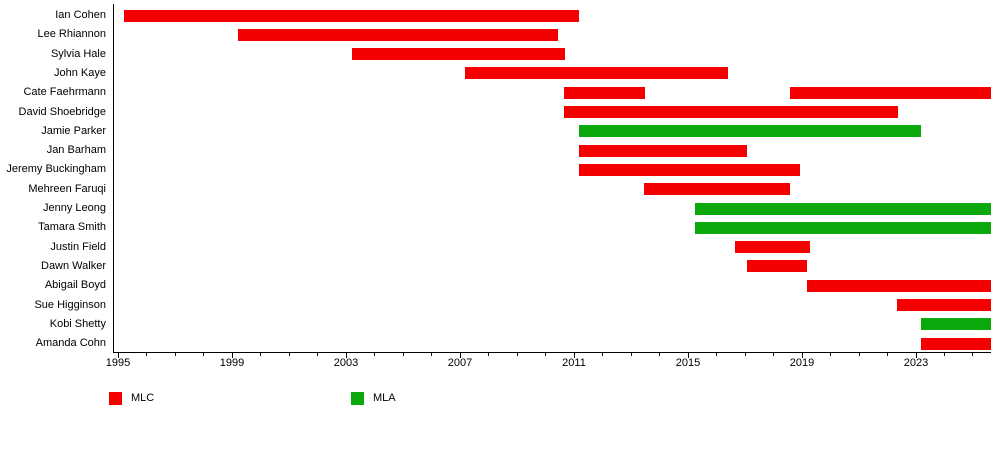  What do you see at coordinates (77, 323) in the screenshot?
I see `row-label: Kobi Shetty` at bounding box center [77, 323].